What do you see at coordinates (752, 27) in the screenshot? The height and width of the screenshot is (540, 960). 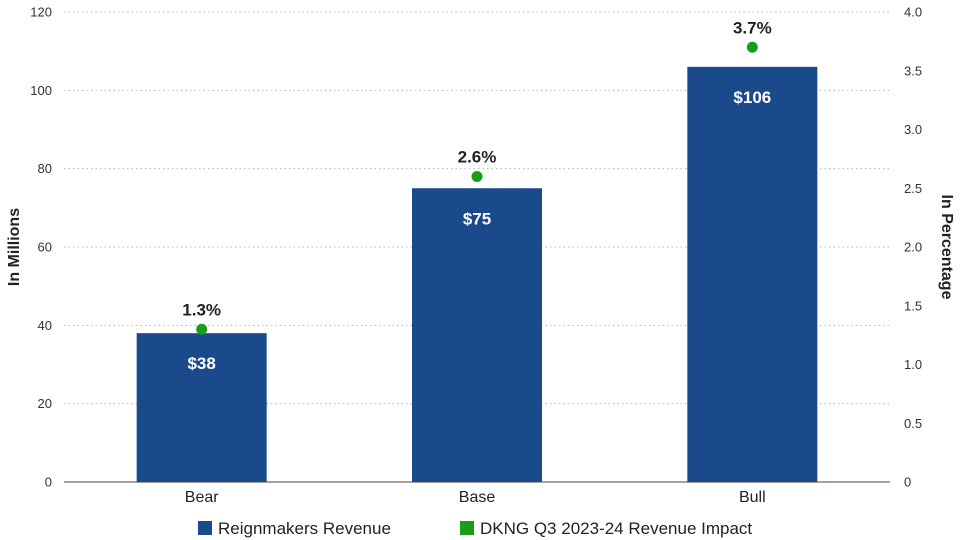 I see `point-value-label: 3.7%` at bounding box center [752, 27].